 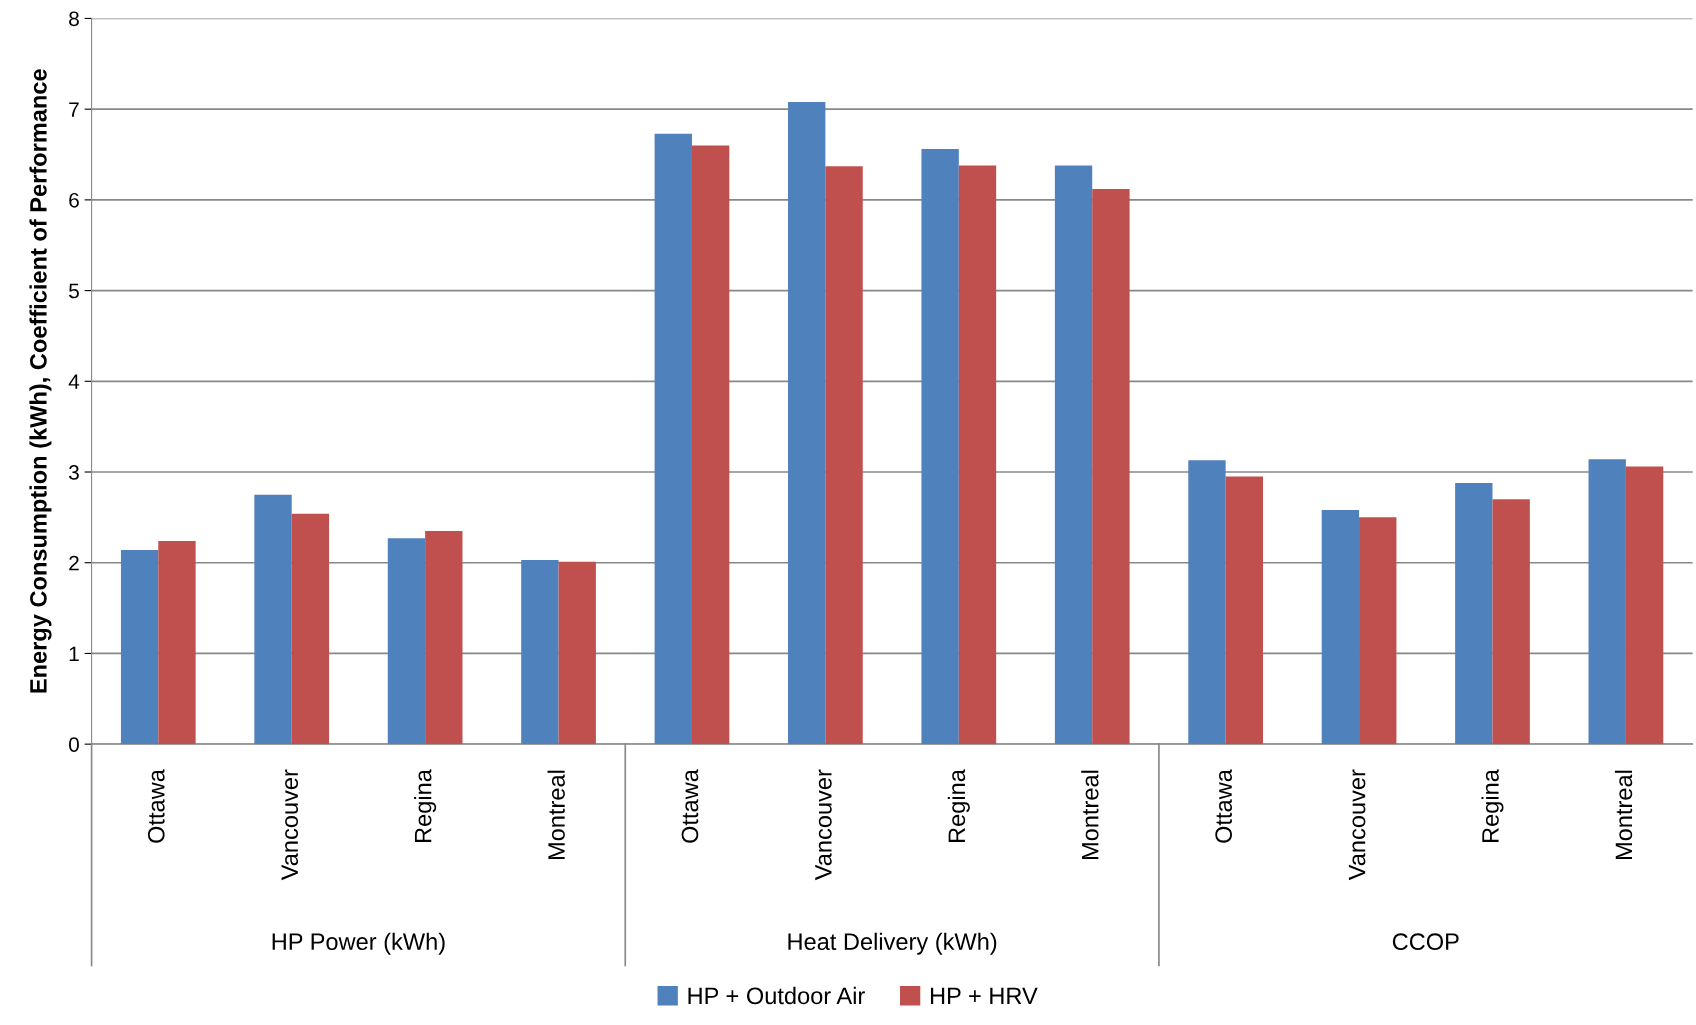 I want to click on y-tick-label: 0, so click(x=74, y=744).